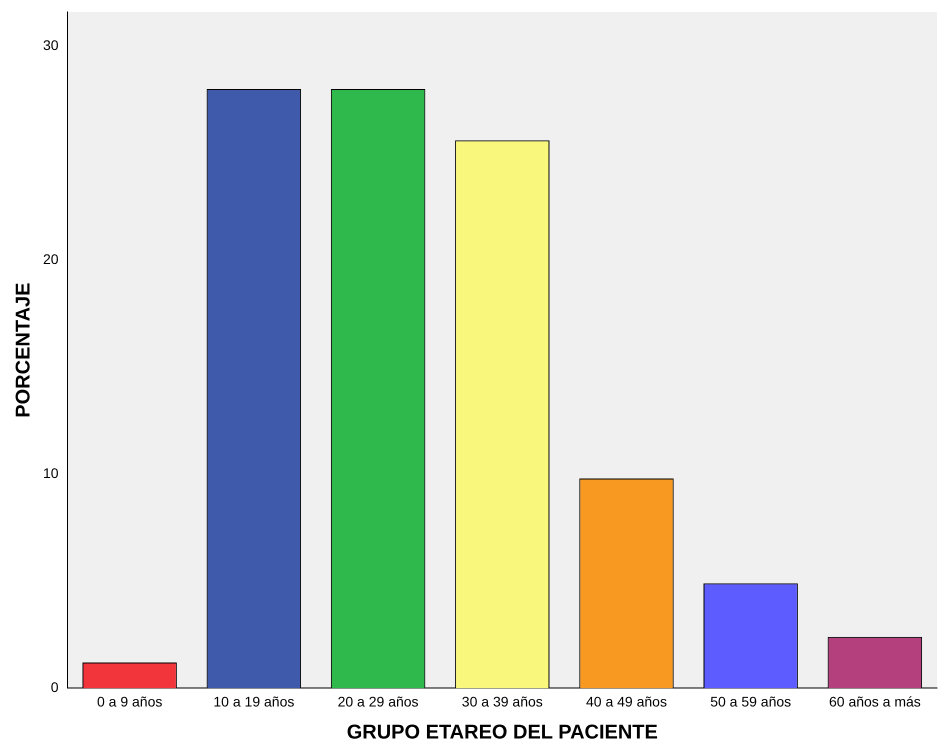 This screenshot has width=938, height=753. I want to click on x-tick-label: 0 a 9 años, so click(129, 701).